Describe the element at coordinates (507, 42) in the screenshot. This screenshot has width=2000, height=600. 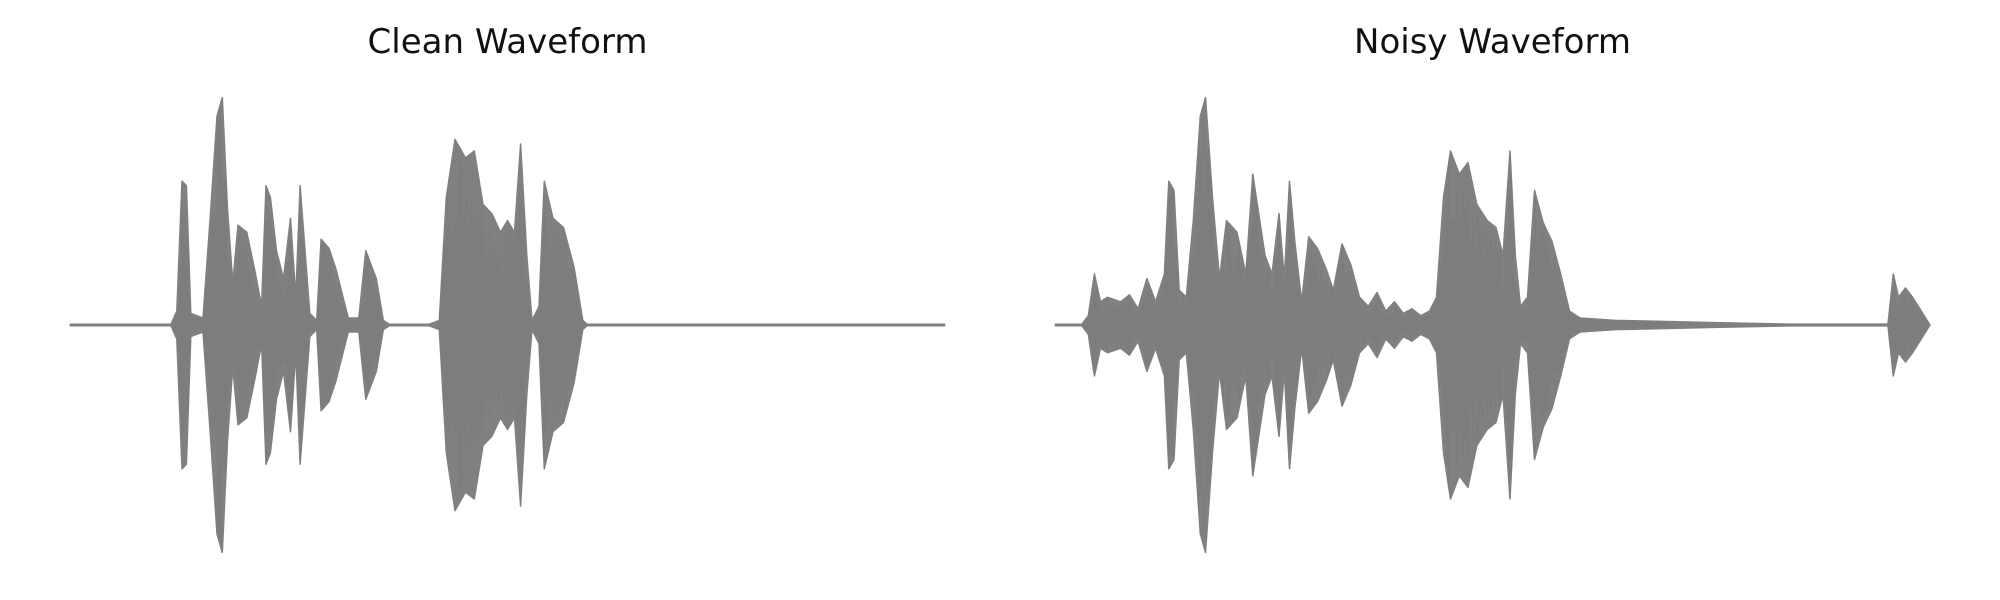
I see `clean-waveform-title: Clean Waveform` at that location.